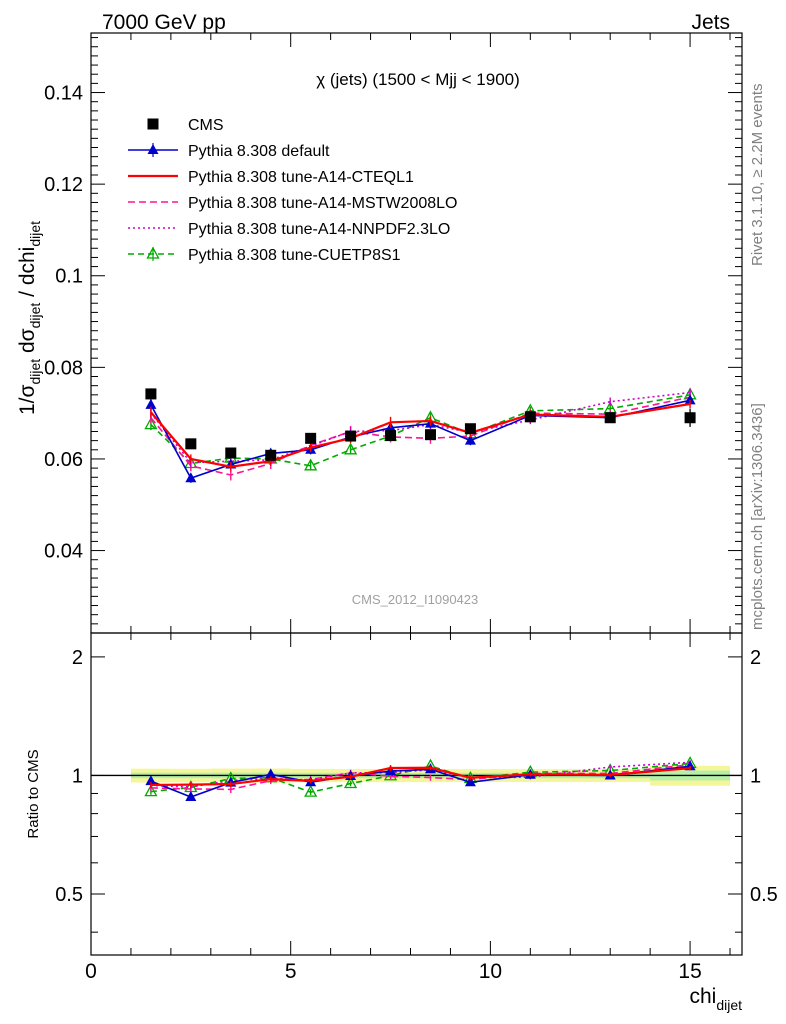  Describe the element at coordinates (63, 460) in the screenshot. I see `main-y-tick-label: 0.06` at that location.